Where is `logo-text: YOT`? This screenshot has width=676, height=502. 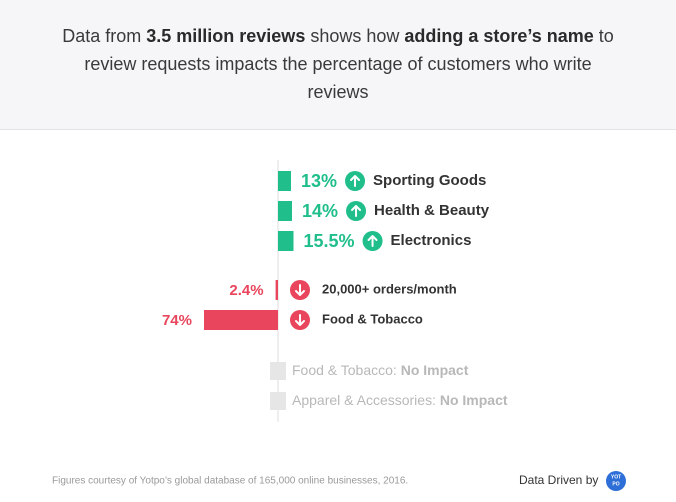
logo-text: YOT is located at coordinates (616, 477).